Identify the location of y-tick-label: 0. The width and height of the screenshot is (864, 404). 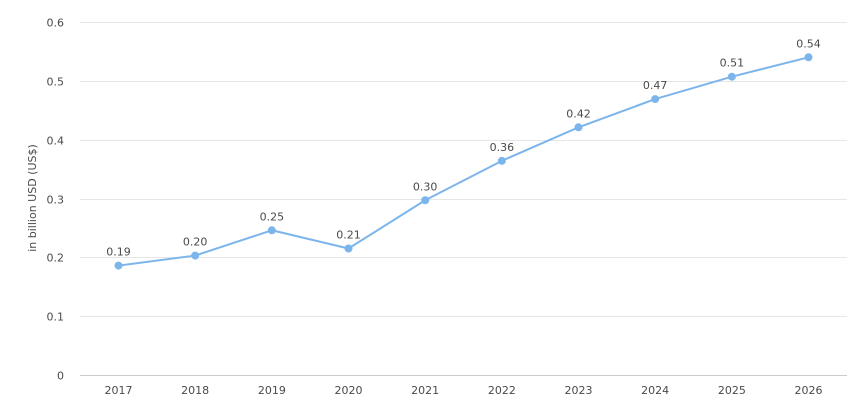
(60, 376).